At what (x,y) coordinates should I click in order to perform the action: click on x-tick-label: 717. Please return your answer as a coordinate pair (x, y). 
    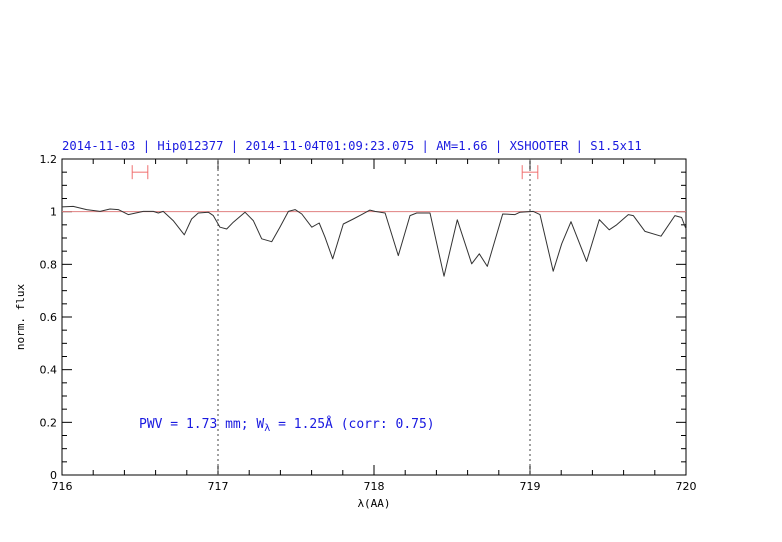
    Looking at the image, I should click on (218, 486).